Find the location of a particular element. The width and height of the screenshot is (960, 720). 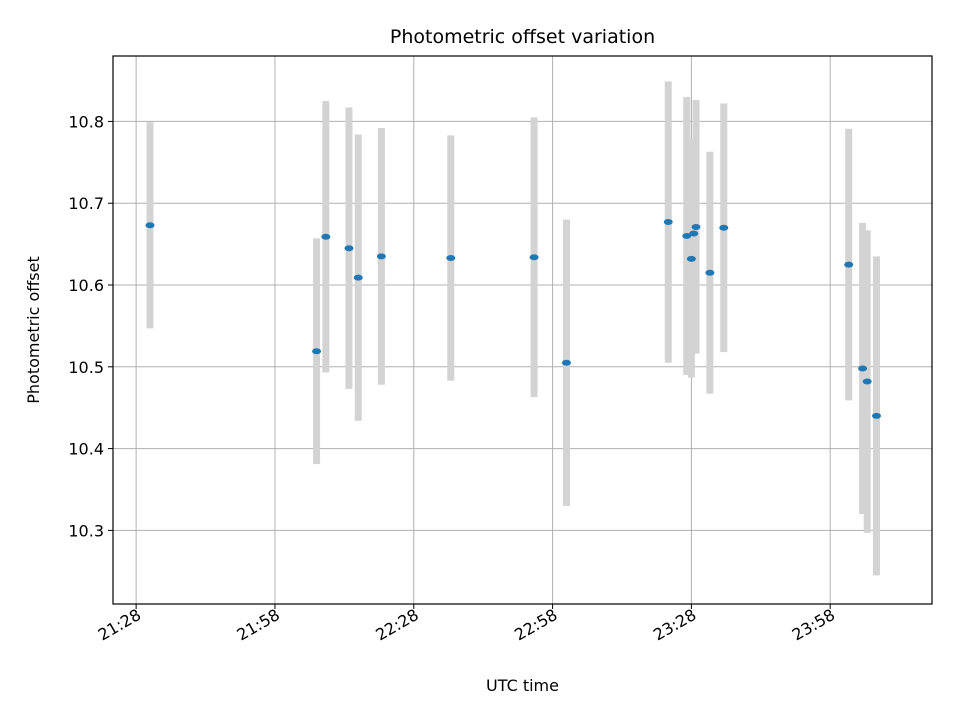

y-tick-label: 10.8 is located at coordinates (86, 121).